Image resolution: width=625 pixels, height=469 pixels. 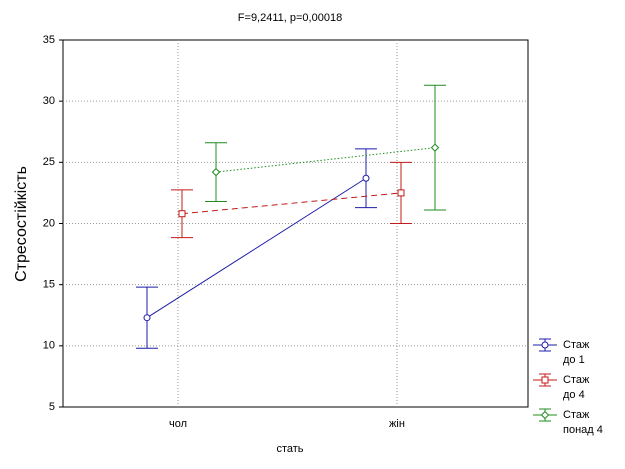 I want to click on y-tick-label: 35, so click(x=49, y=40).